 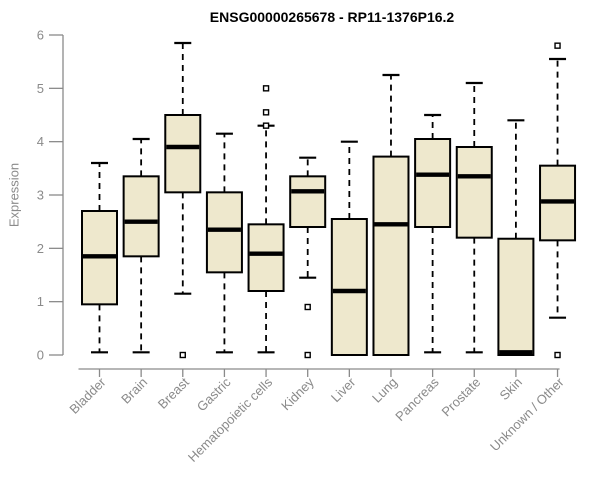 What do you see at coordinates (332, 17) in the screenshot?
I see `chart-title: ENSG00000265678 - RP11-1376P16.2` at bounding box center [332, 17].